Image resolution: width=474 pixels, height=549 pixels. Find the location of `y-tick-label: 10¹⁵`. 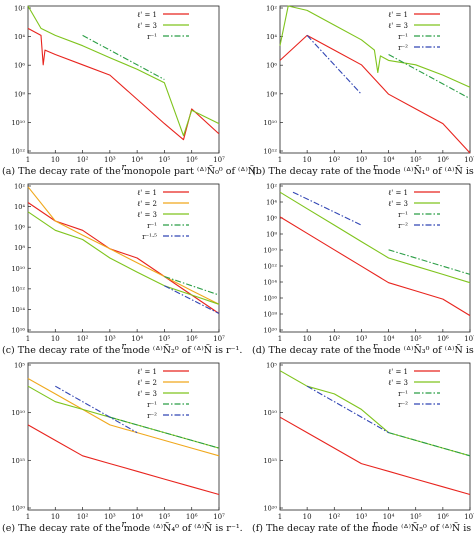

y-tick-label: 10¹⁵ is located at coordinates (271, 461).